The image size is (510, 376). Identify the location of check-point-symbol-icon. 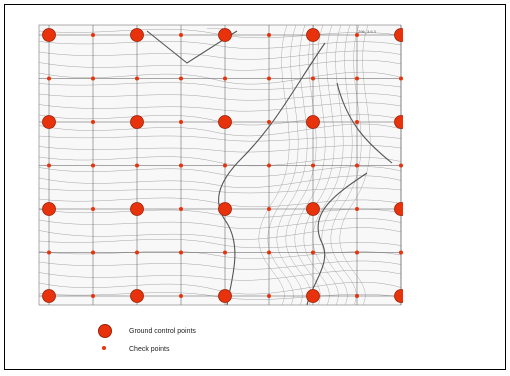
(105, 349).